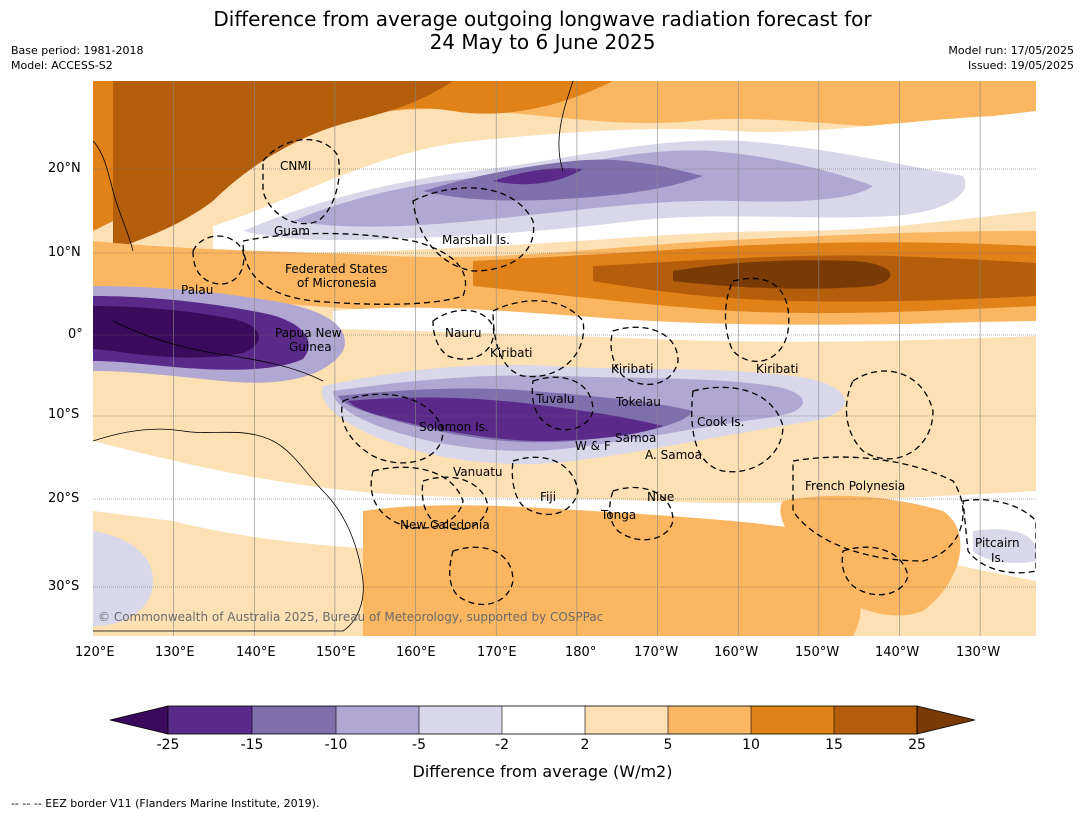 This screenshot has height=816, width=1085. I want to click on place-new-caledonia: New Caledonia, so click(445, 525).